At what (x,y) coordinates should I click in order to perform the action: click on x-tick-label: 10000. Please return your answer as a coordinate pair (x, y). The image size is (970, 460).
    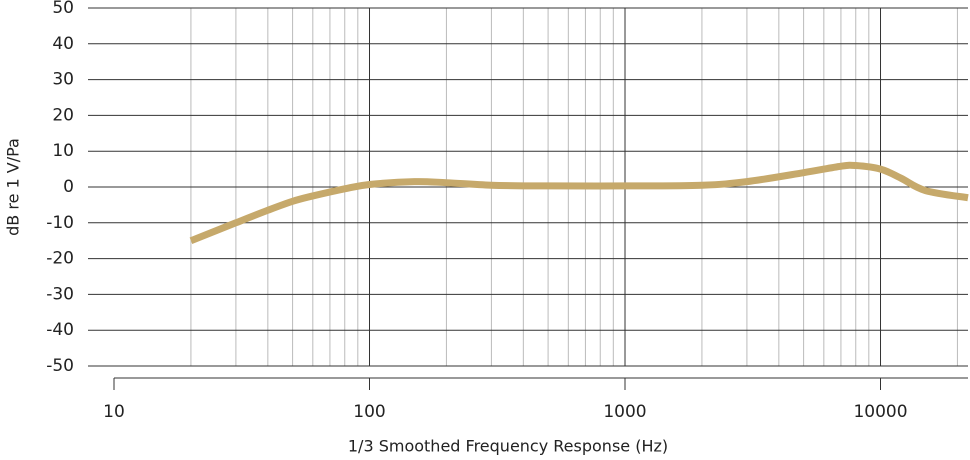
    Looking at the image, I should click on (880, 412).